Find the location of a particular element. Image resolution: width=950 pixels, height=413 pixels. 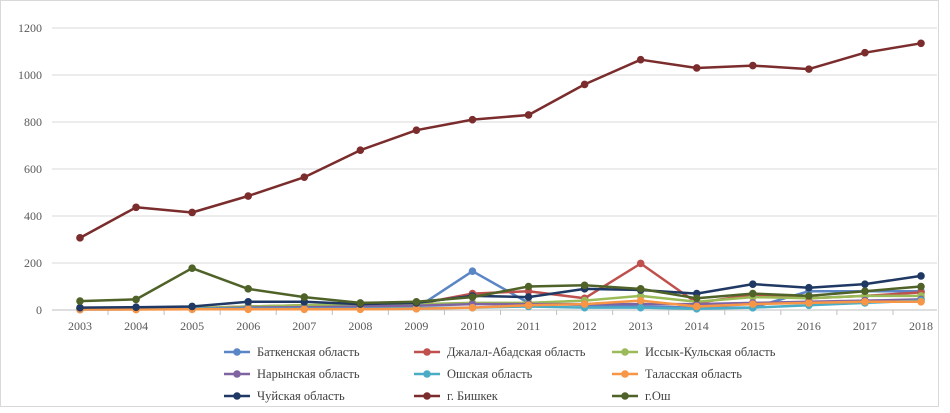

x-tick-label-2008: 2008 is located at coordinates (360, 326).